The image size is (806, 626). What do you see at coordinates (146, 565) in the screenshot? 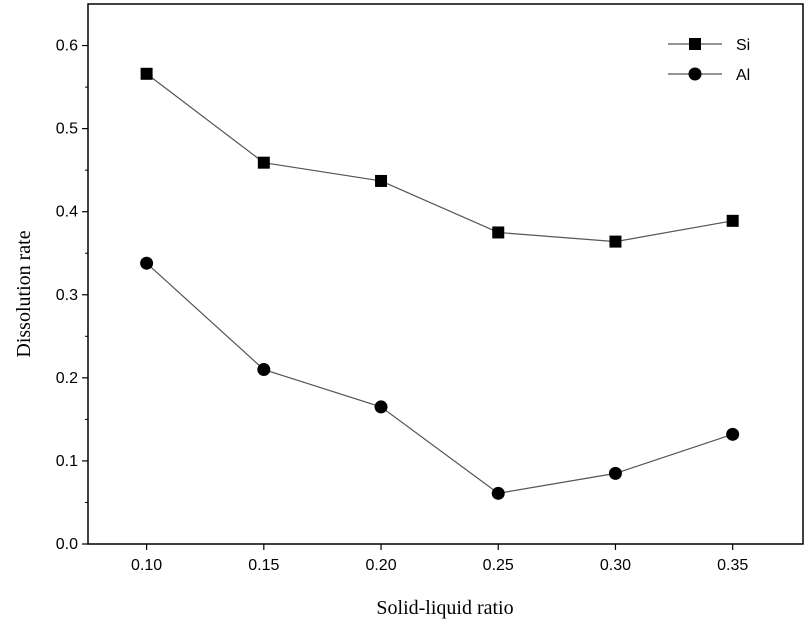
I see `x-tick-label: 0.10` at bounding box center [146, 565].